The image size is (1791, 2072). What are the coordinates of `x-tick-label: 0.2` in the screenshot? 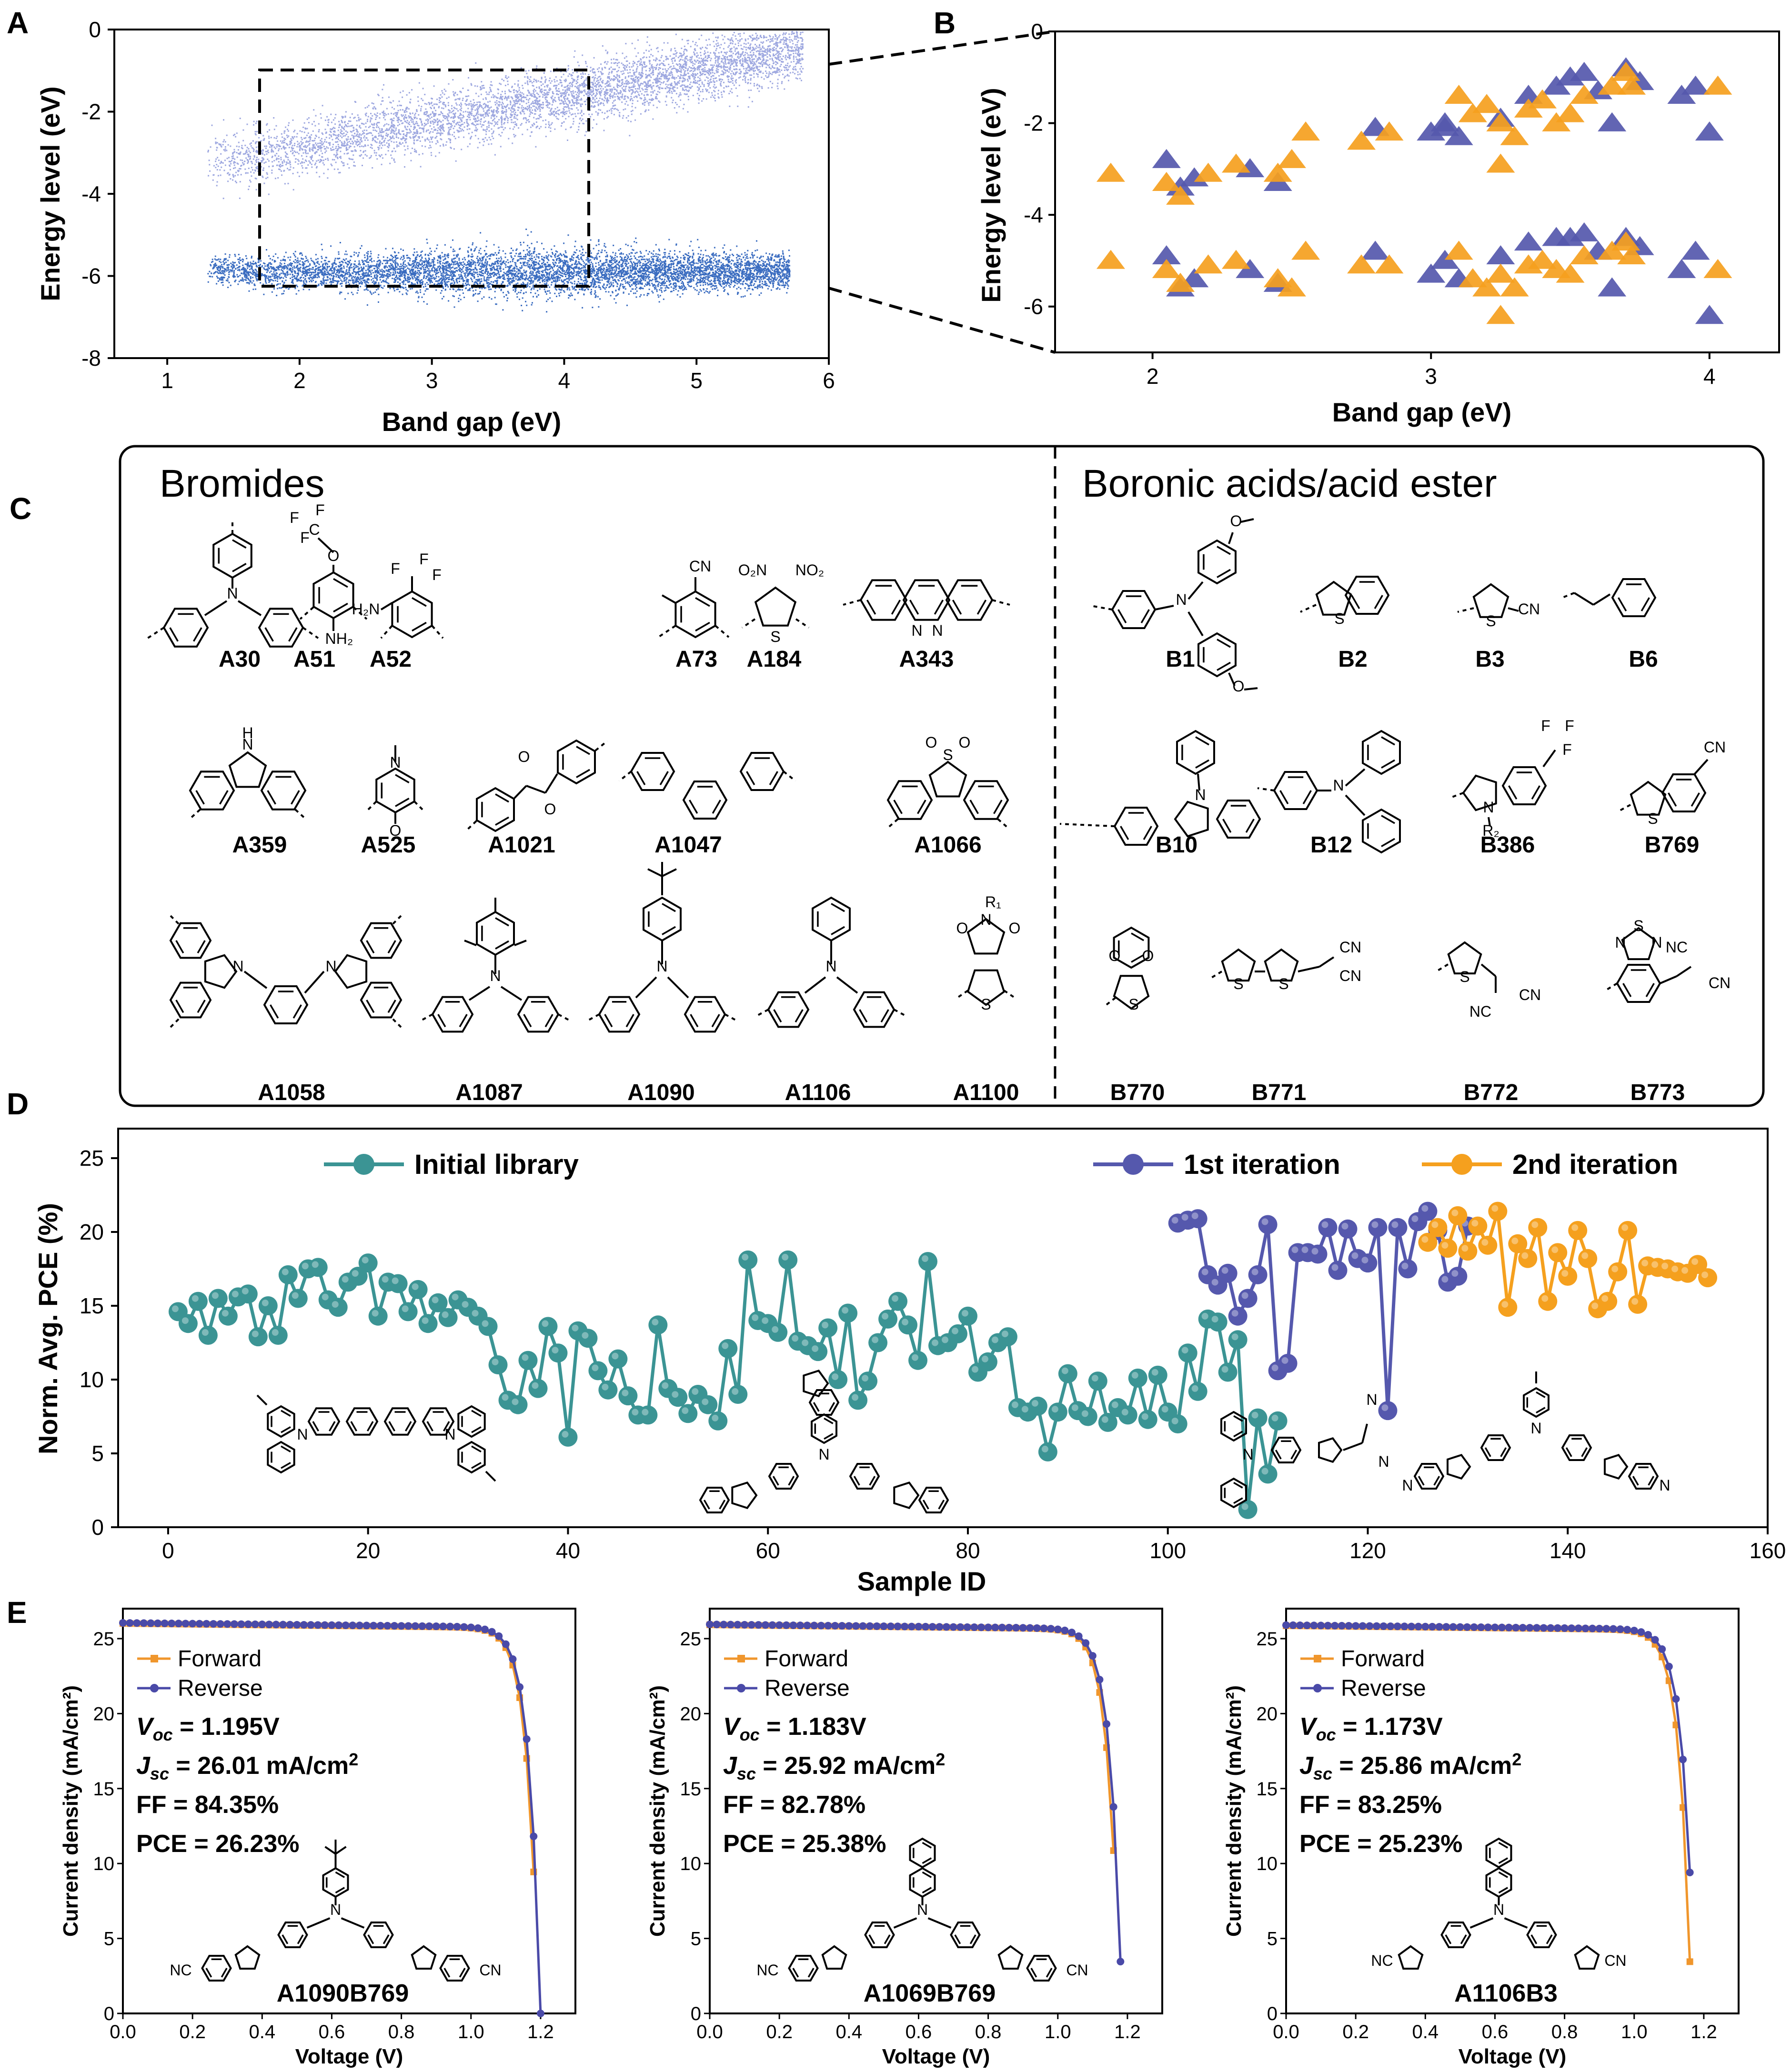 It's located at (192, 2032).